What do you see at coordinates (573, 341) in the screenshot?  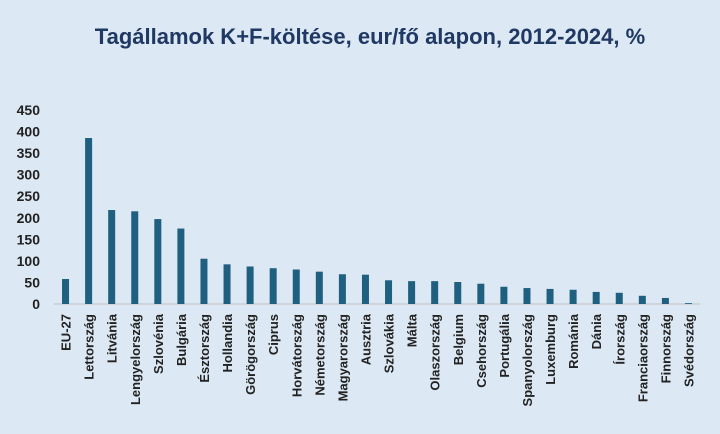 I see `x-tick-label: Románia` at bounding box center [573, 341].